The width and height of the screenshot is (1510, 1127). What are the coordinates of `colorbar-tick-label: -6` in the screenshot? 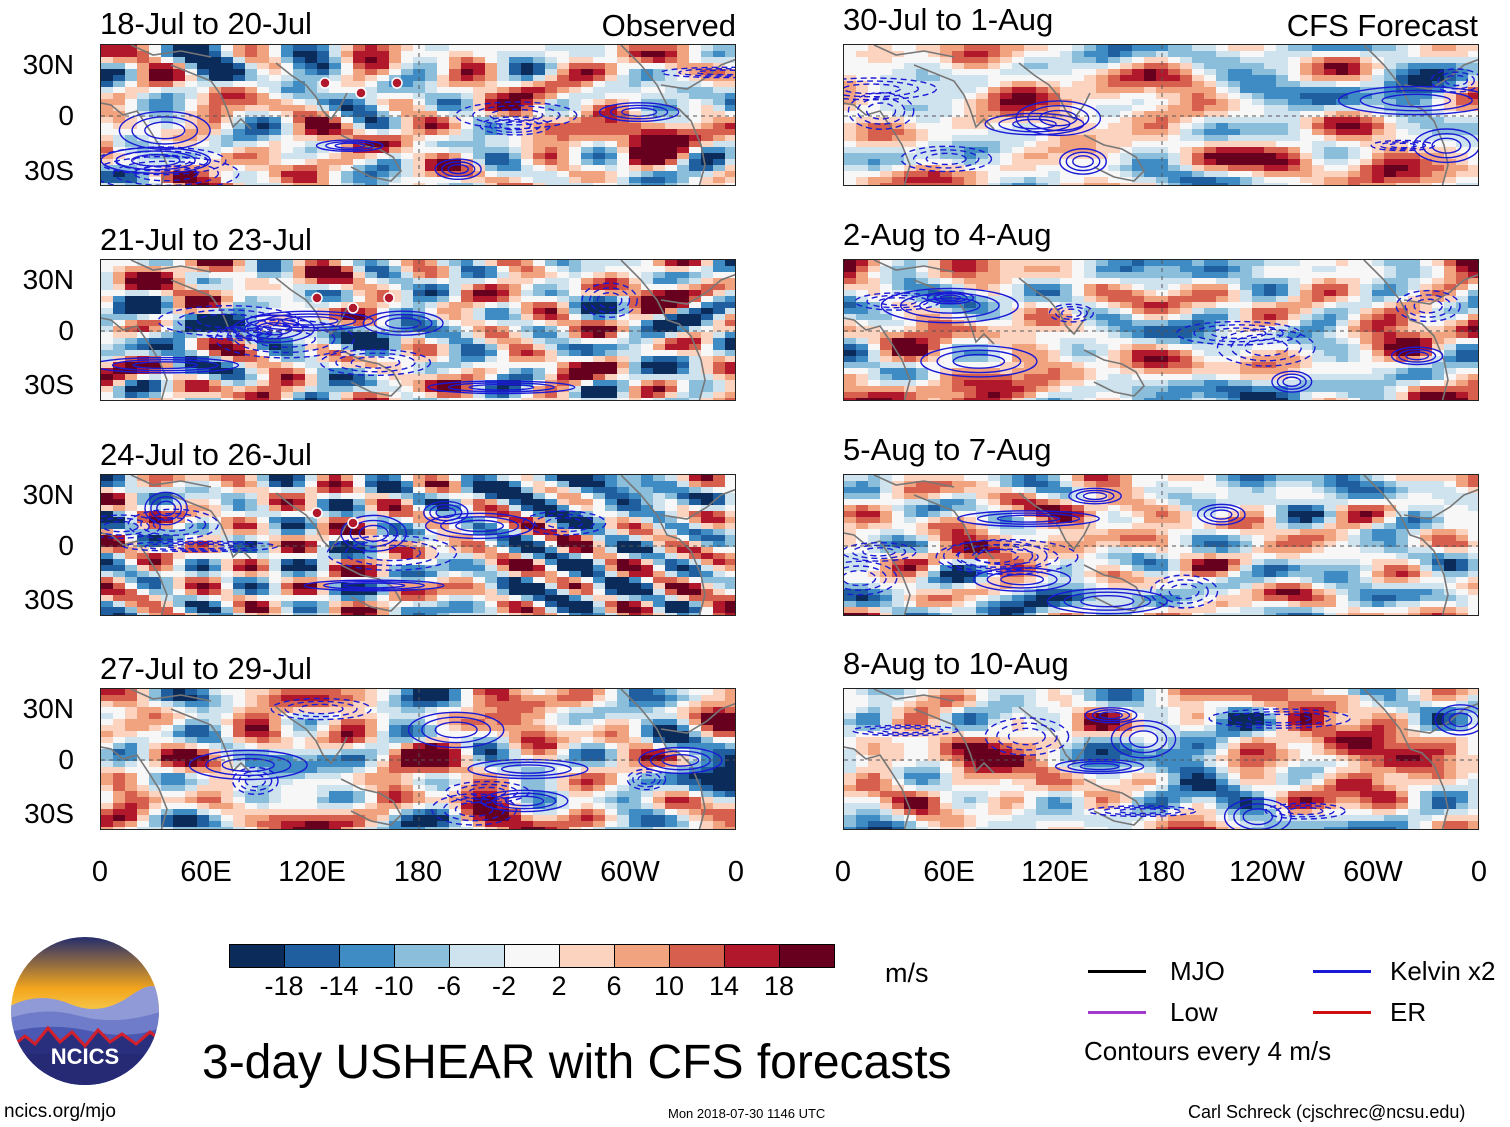 It's located at (448, 986).